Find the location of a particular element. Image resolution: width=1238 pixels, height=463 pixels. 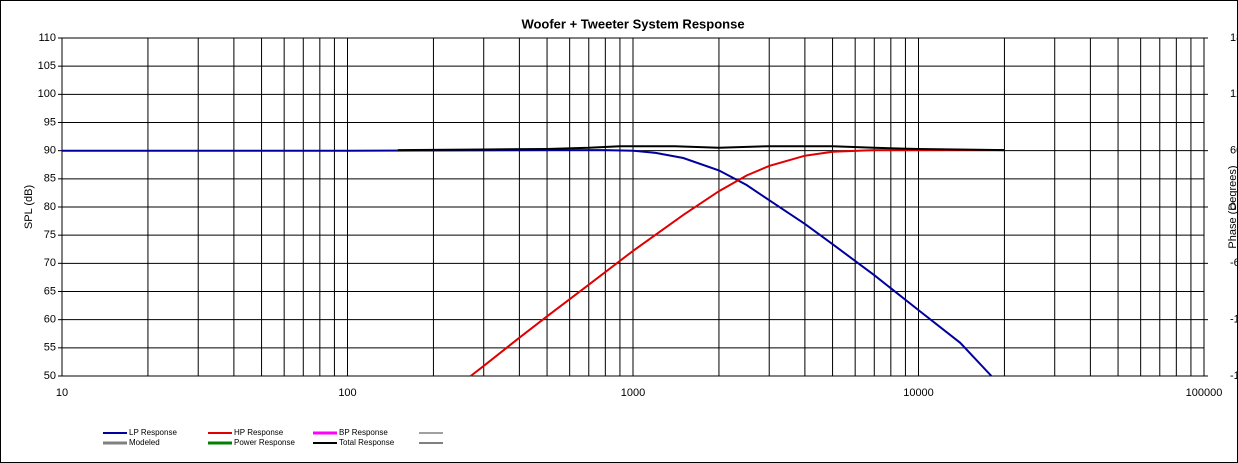

y2-tick-label: 120 is located at coordinates (1234, 94).